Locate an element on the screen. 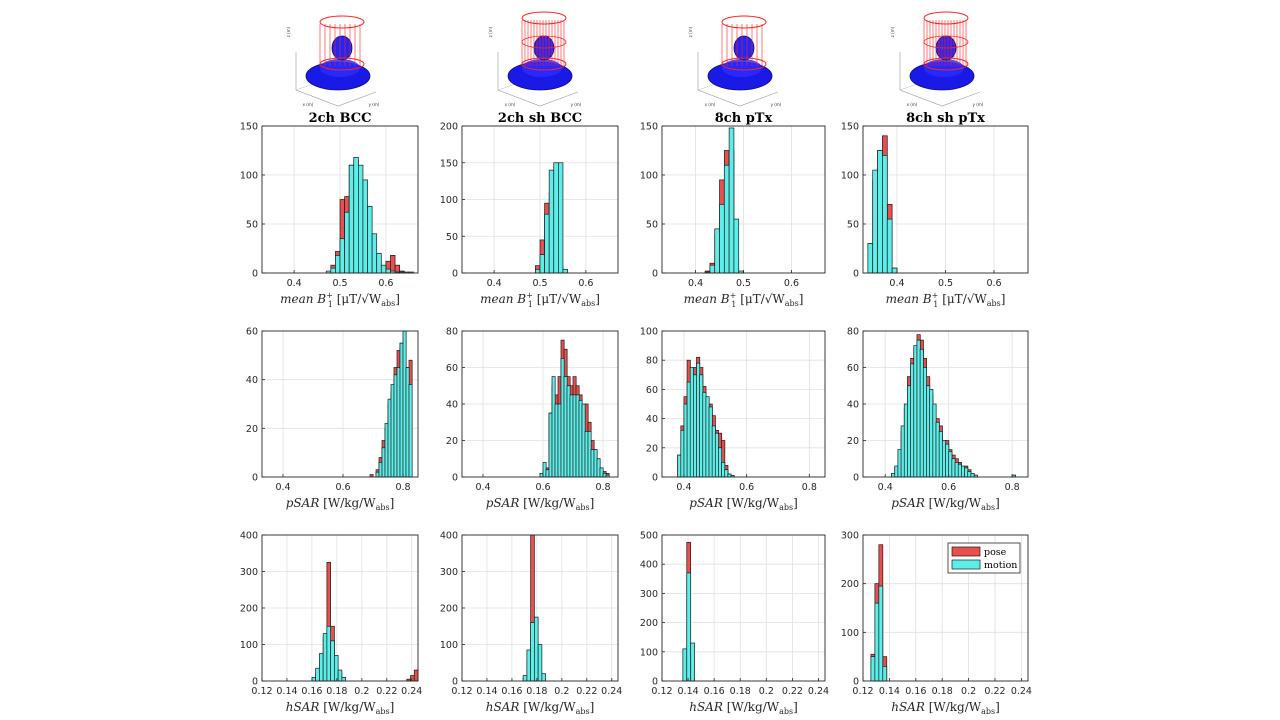 The width and height of the screenshot is (1280, 720). axis-label-part: [μT/√W is located at coordinates (760, 299).